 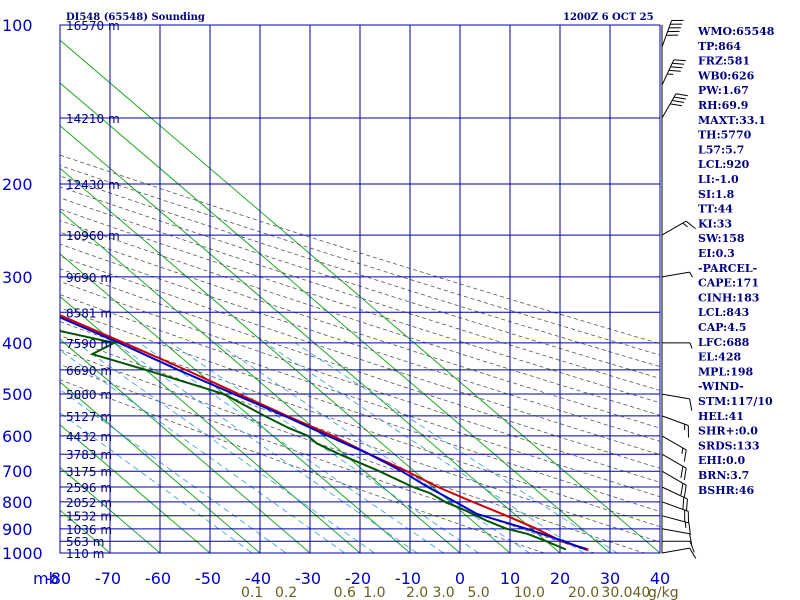 What do you see at coordinates (719, 46) in the screenshot?
I see `index-label: TP:864` at bounding box center [719, 46].